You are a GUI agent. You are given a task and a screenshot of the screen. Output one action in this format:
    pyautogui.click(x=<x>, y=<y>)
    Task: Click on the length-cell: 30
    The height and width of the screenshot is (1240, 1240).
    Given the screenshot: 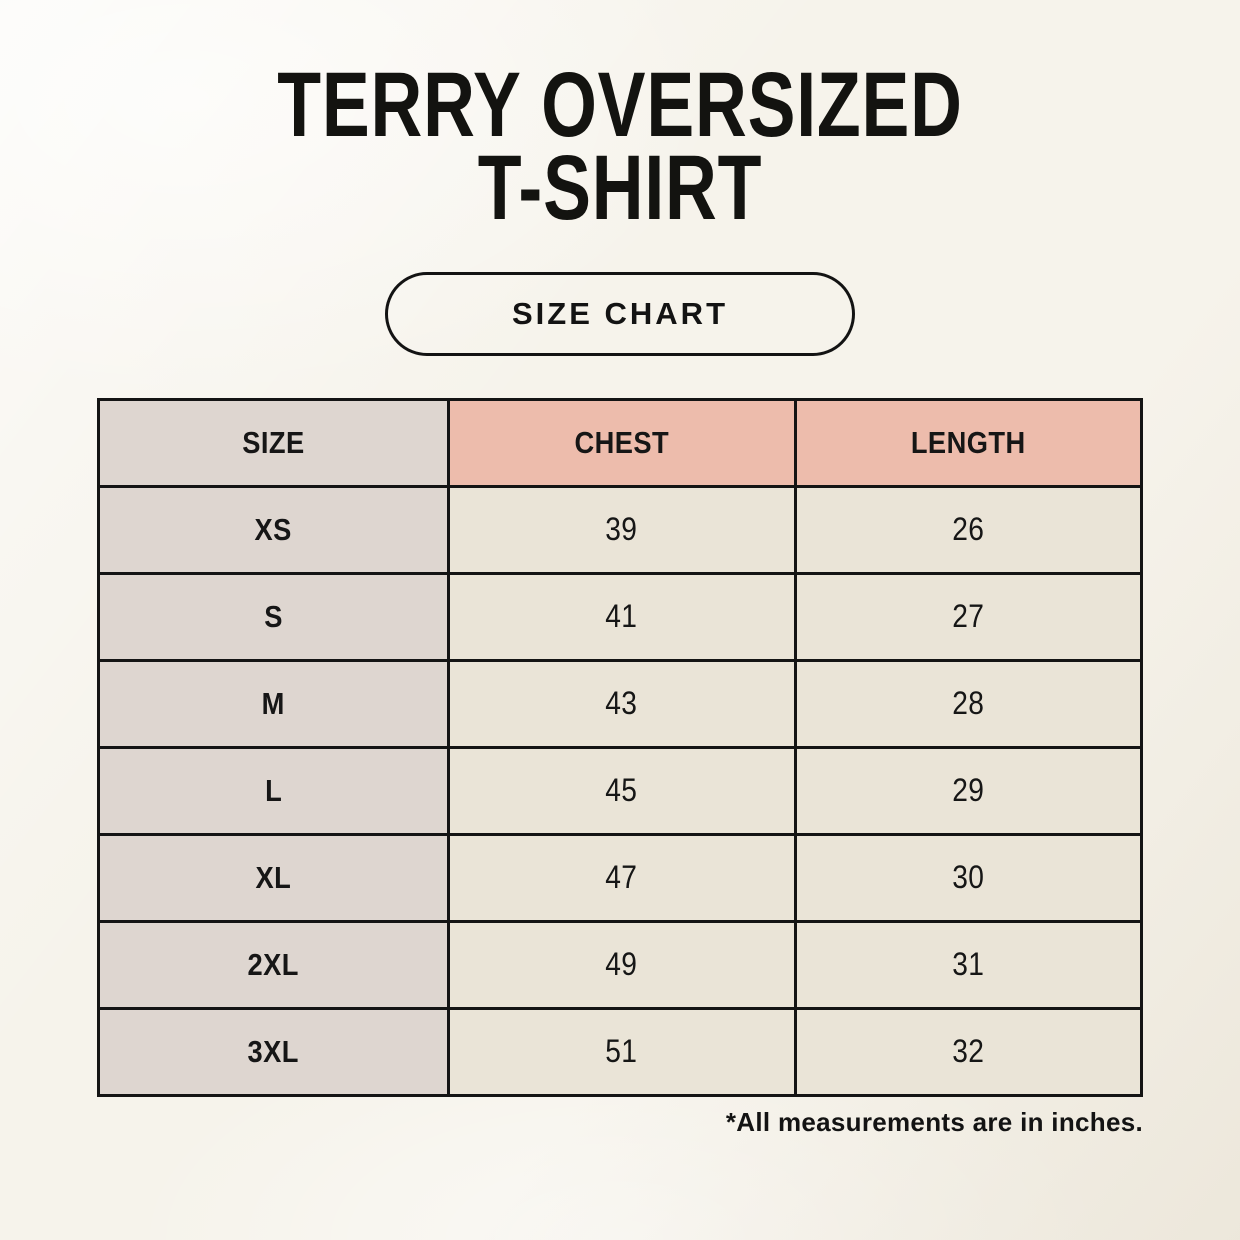 What is the action you would take?
    pyautogui.click(x=968, y=877)
    